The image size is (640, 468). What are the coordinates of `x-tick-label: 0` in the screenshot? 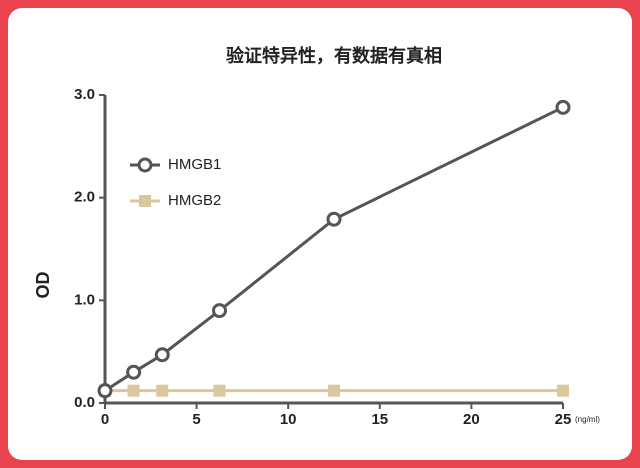 It's located at (105, 419).